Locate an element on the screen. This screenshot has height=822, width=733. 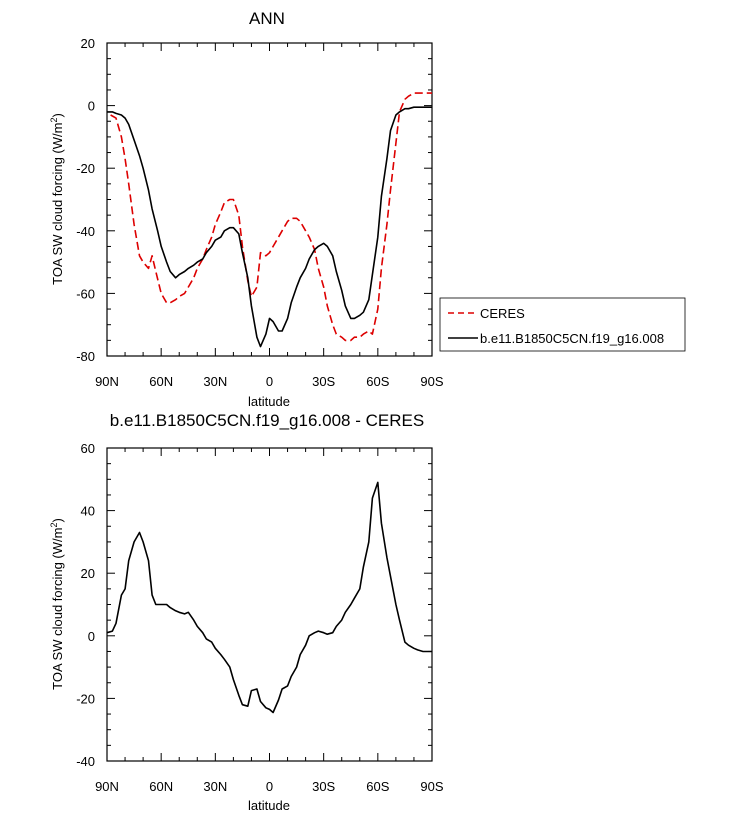
legend: CERES b.e11.B1850C5CN.f19_g16.008 is located at coordinates (562, 324).